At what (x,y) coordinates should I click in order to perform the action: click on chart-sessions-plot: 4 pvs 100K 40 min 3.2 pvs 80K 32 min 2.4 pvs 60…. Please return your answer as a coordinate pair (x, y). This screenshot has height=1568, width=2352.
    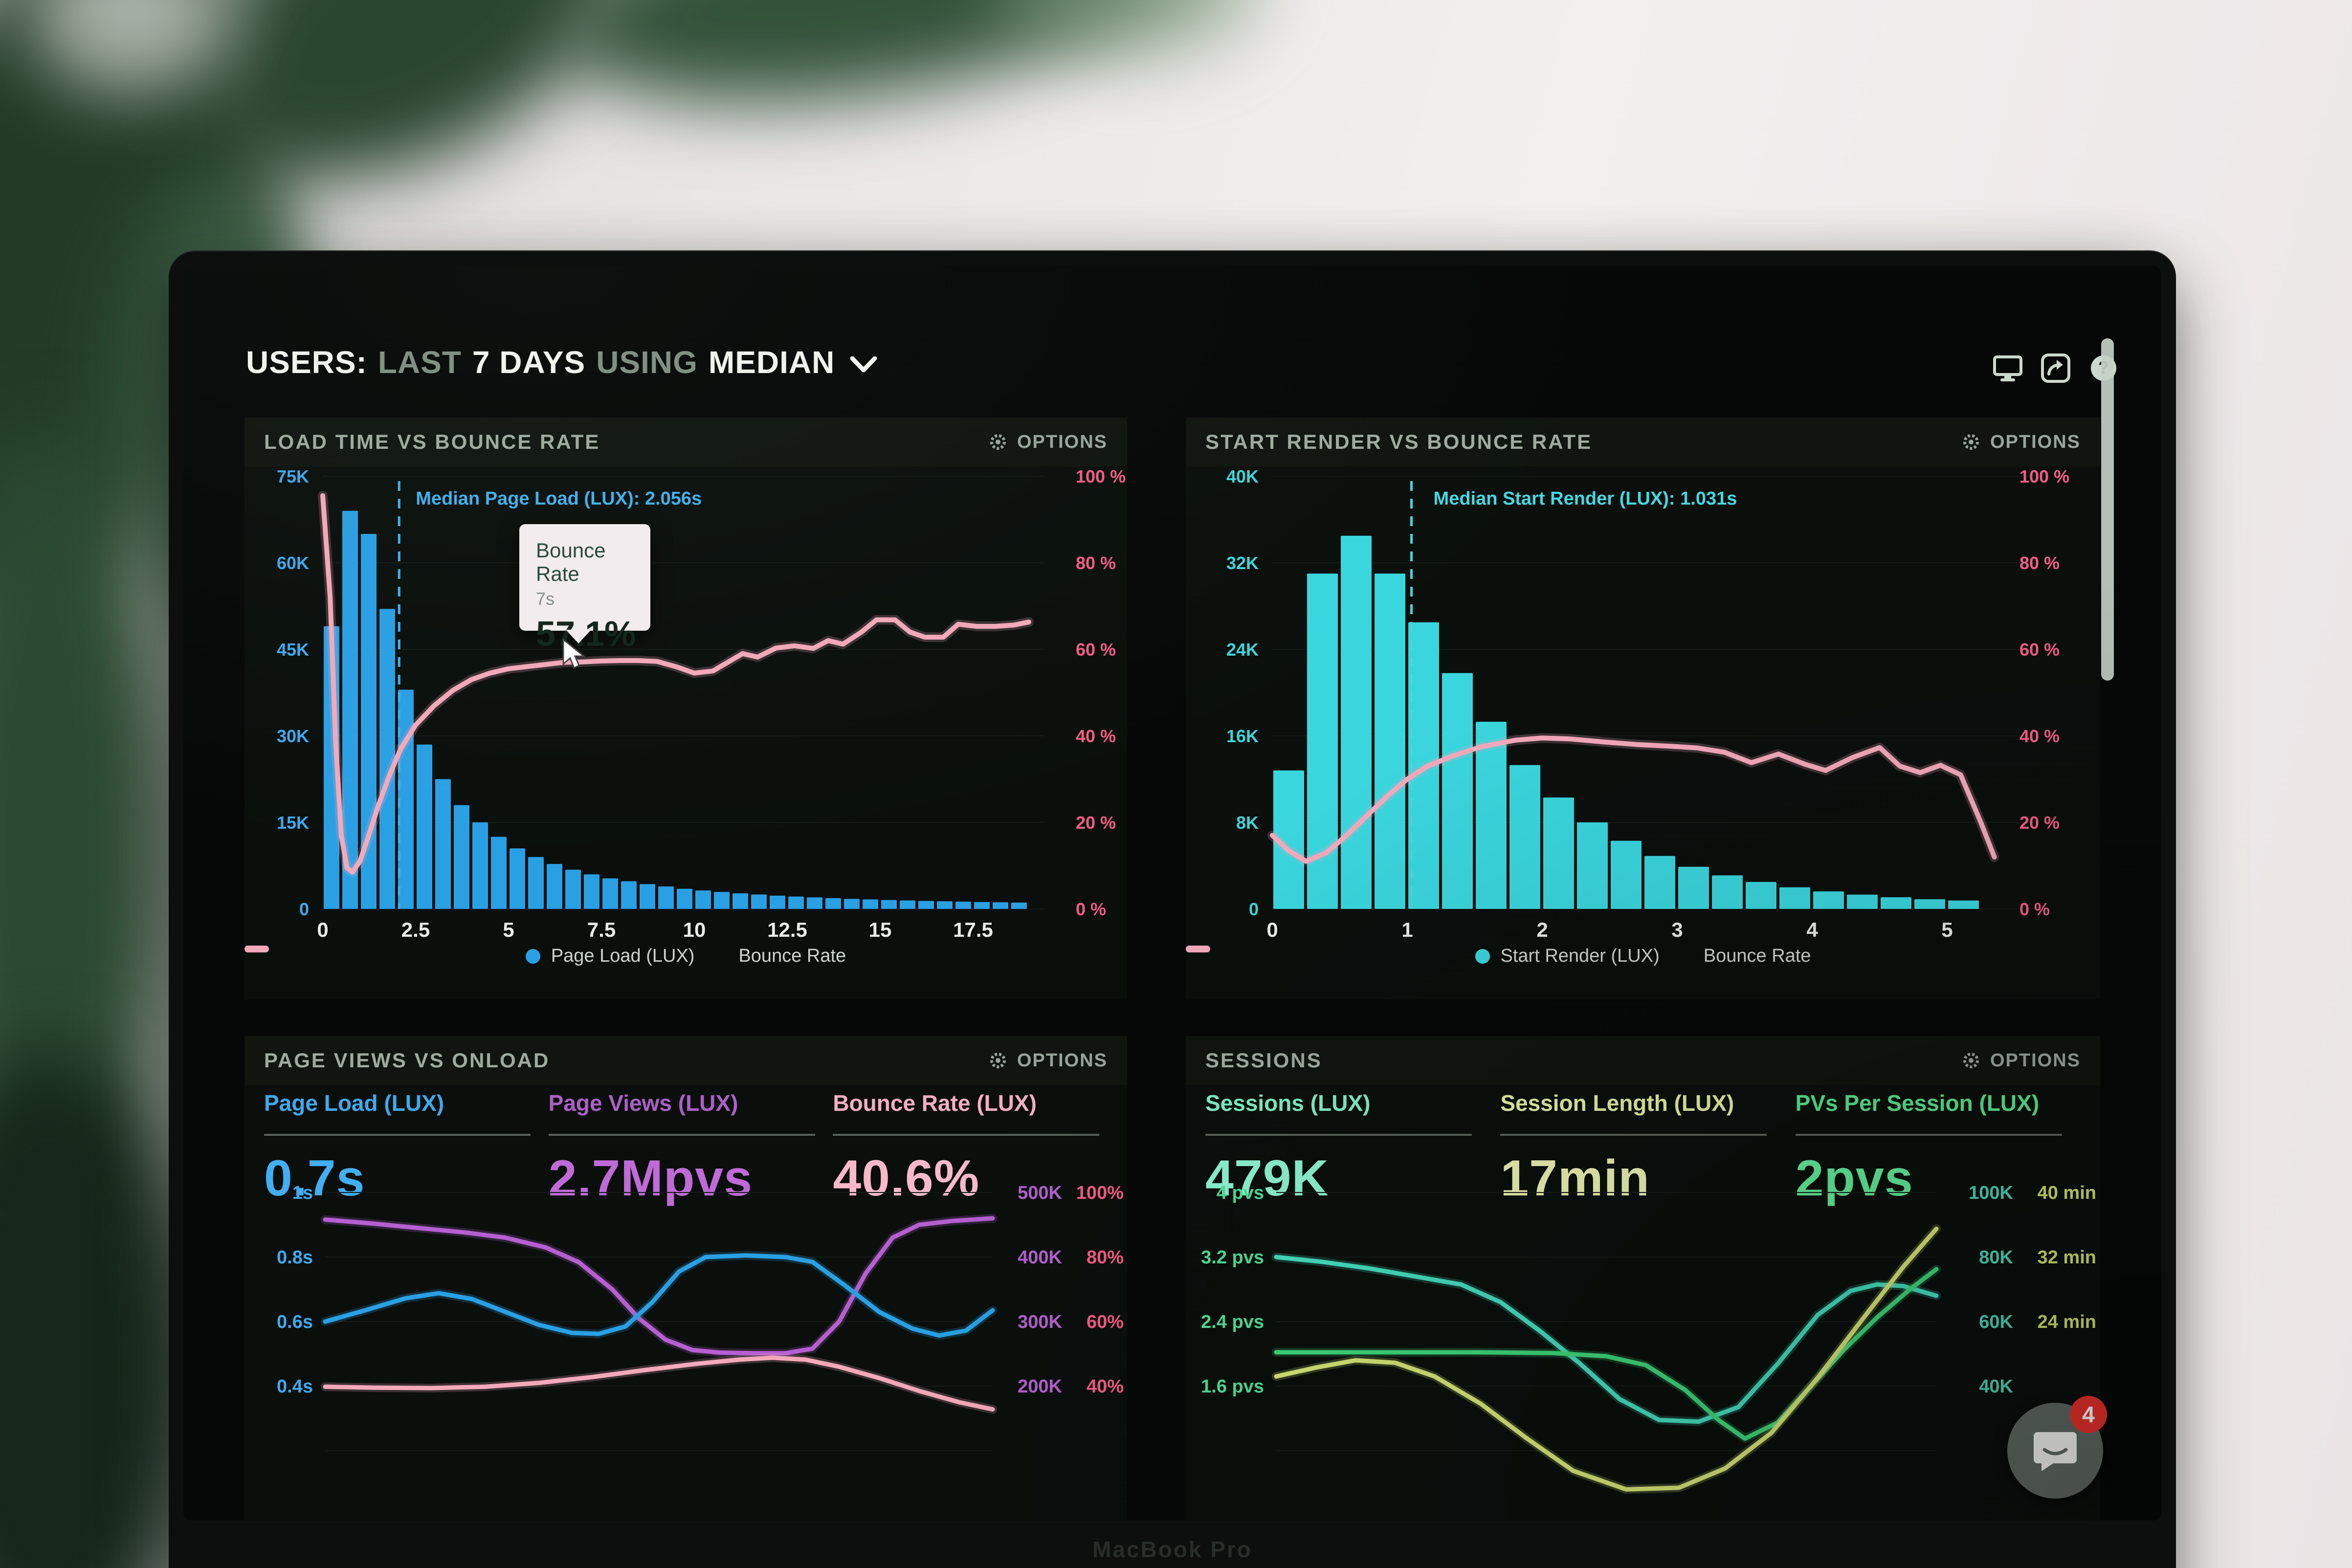
    Looking at the image, I should click on (1643, 1351).